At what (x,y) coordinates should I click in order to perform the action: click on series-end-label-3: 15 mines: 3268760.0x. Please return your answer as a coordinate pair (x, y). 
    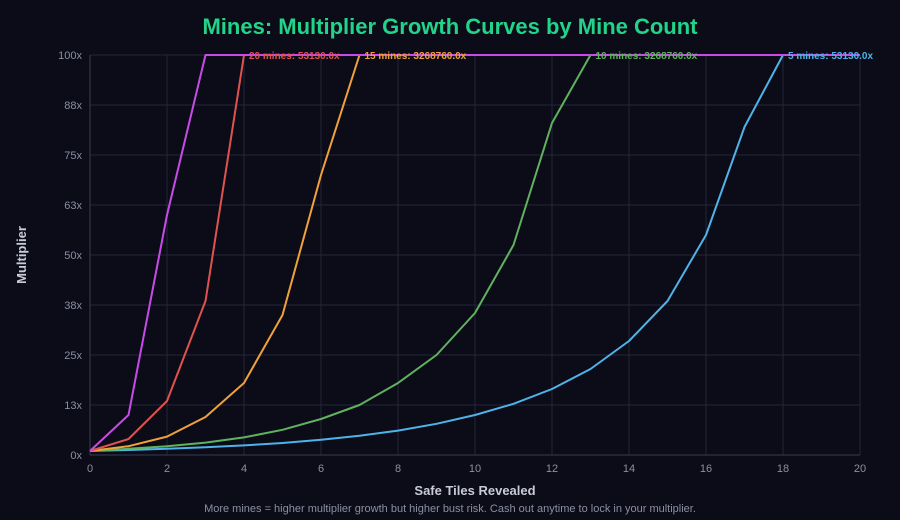
    Looking at the image, I should click on (416, 56).